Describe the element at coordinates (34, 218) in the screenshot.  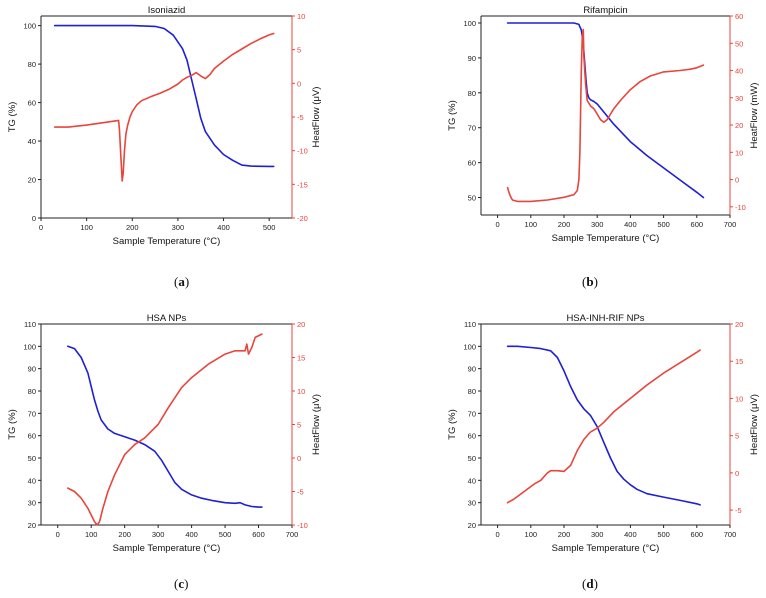
I see `y-tick-label: 0` at that location.